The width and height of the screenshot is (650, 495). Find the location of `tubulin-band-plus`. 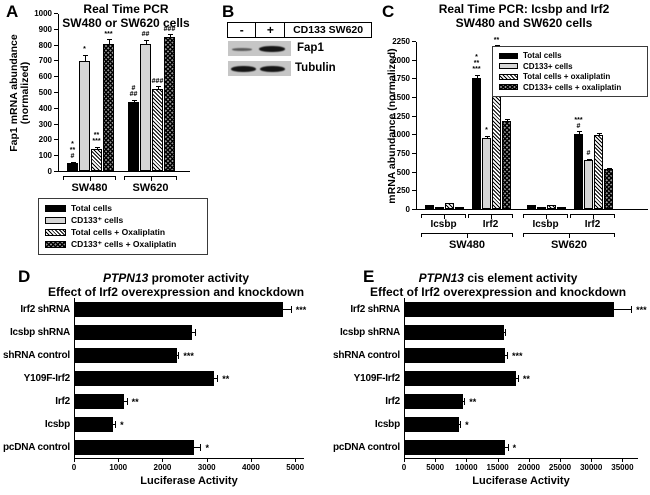

tubulin-band-plus is located at coordinates (272, 68).